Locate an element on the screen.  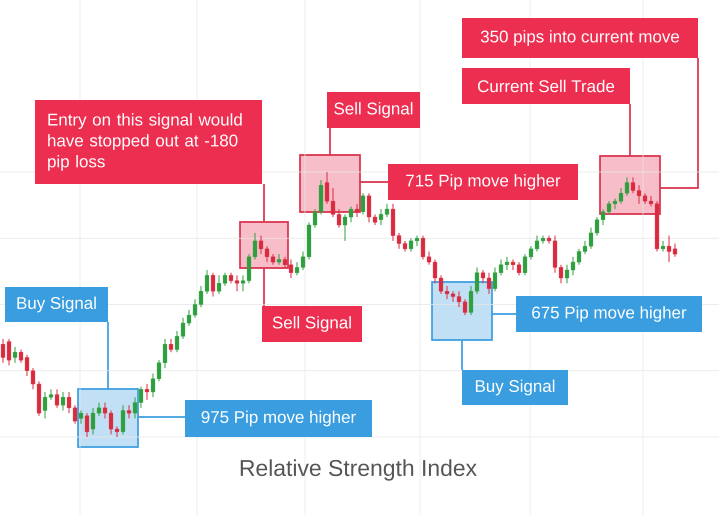
text: 350 pips into current move is located at coordinates (580, 38).